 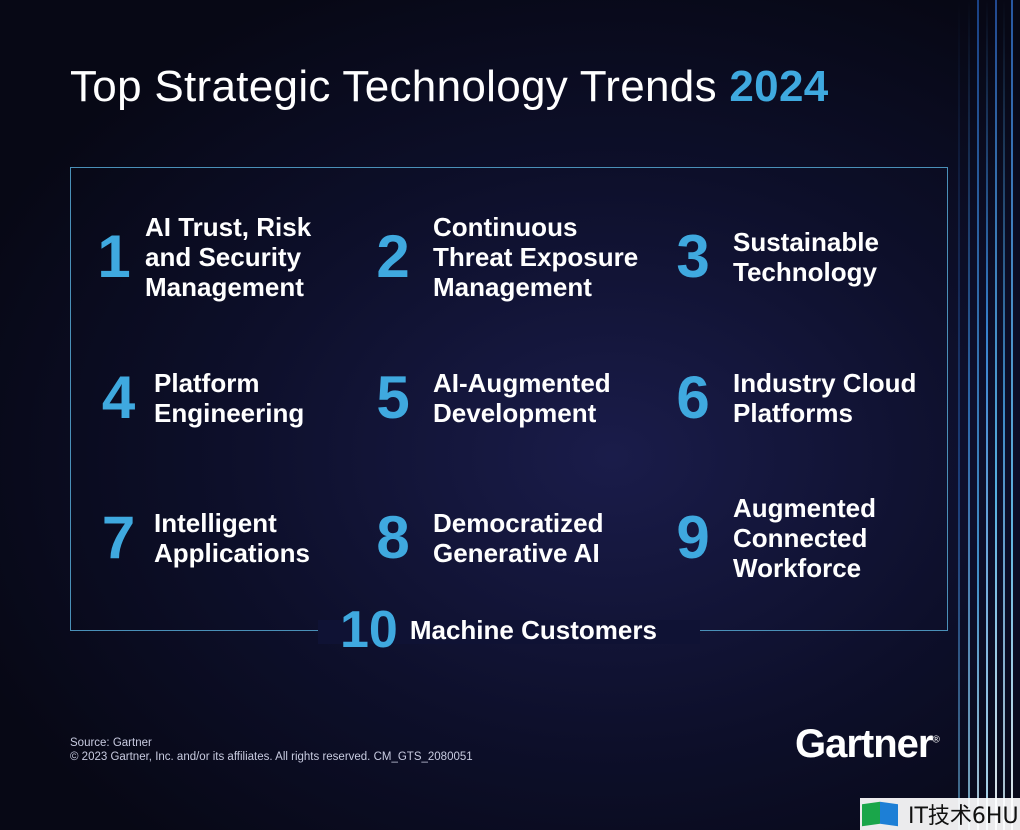 What do you see at coordinates (522, 398) in the screenshot?
I see `trend-label: AI-Augmented Development` at bounding box center [522, 398].